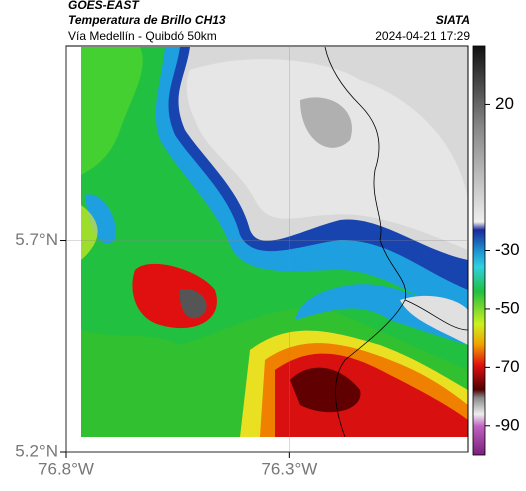 The width and height of the screenshot is (526, 491). What do you see at coordinates (453, 20) in the screenshot?
I see `brand: SIATA` at bounding box center [453, 20].